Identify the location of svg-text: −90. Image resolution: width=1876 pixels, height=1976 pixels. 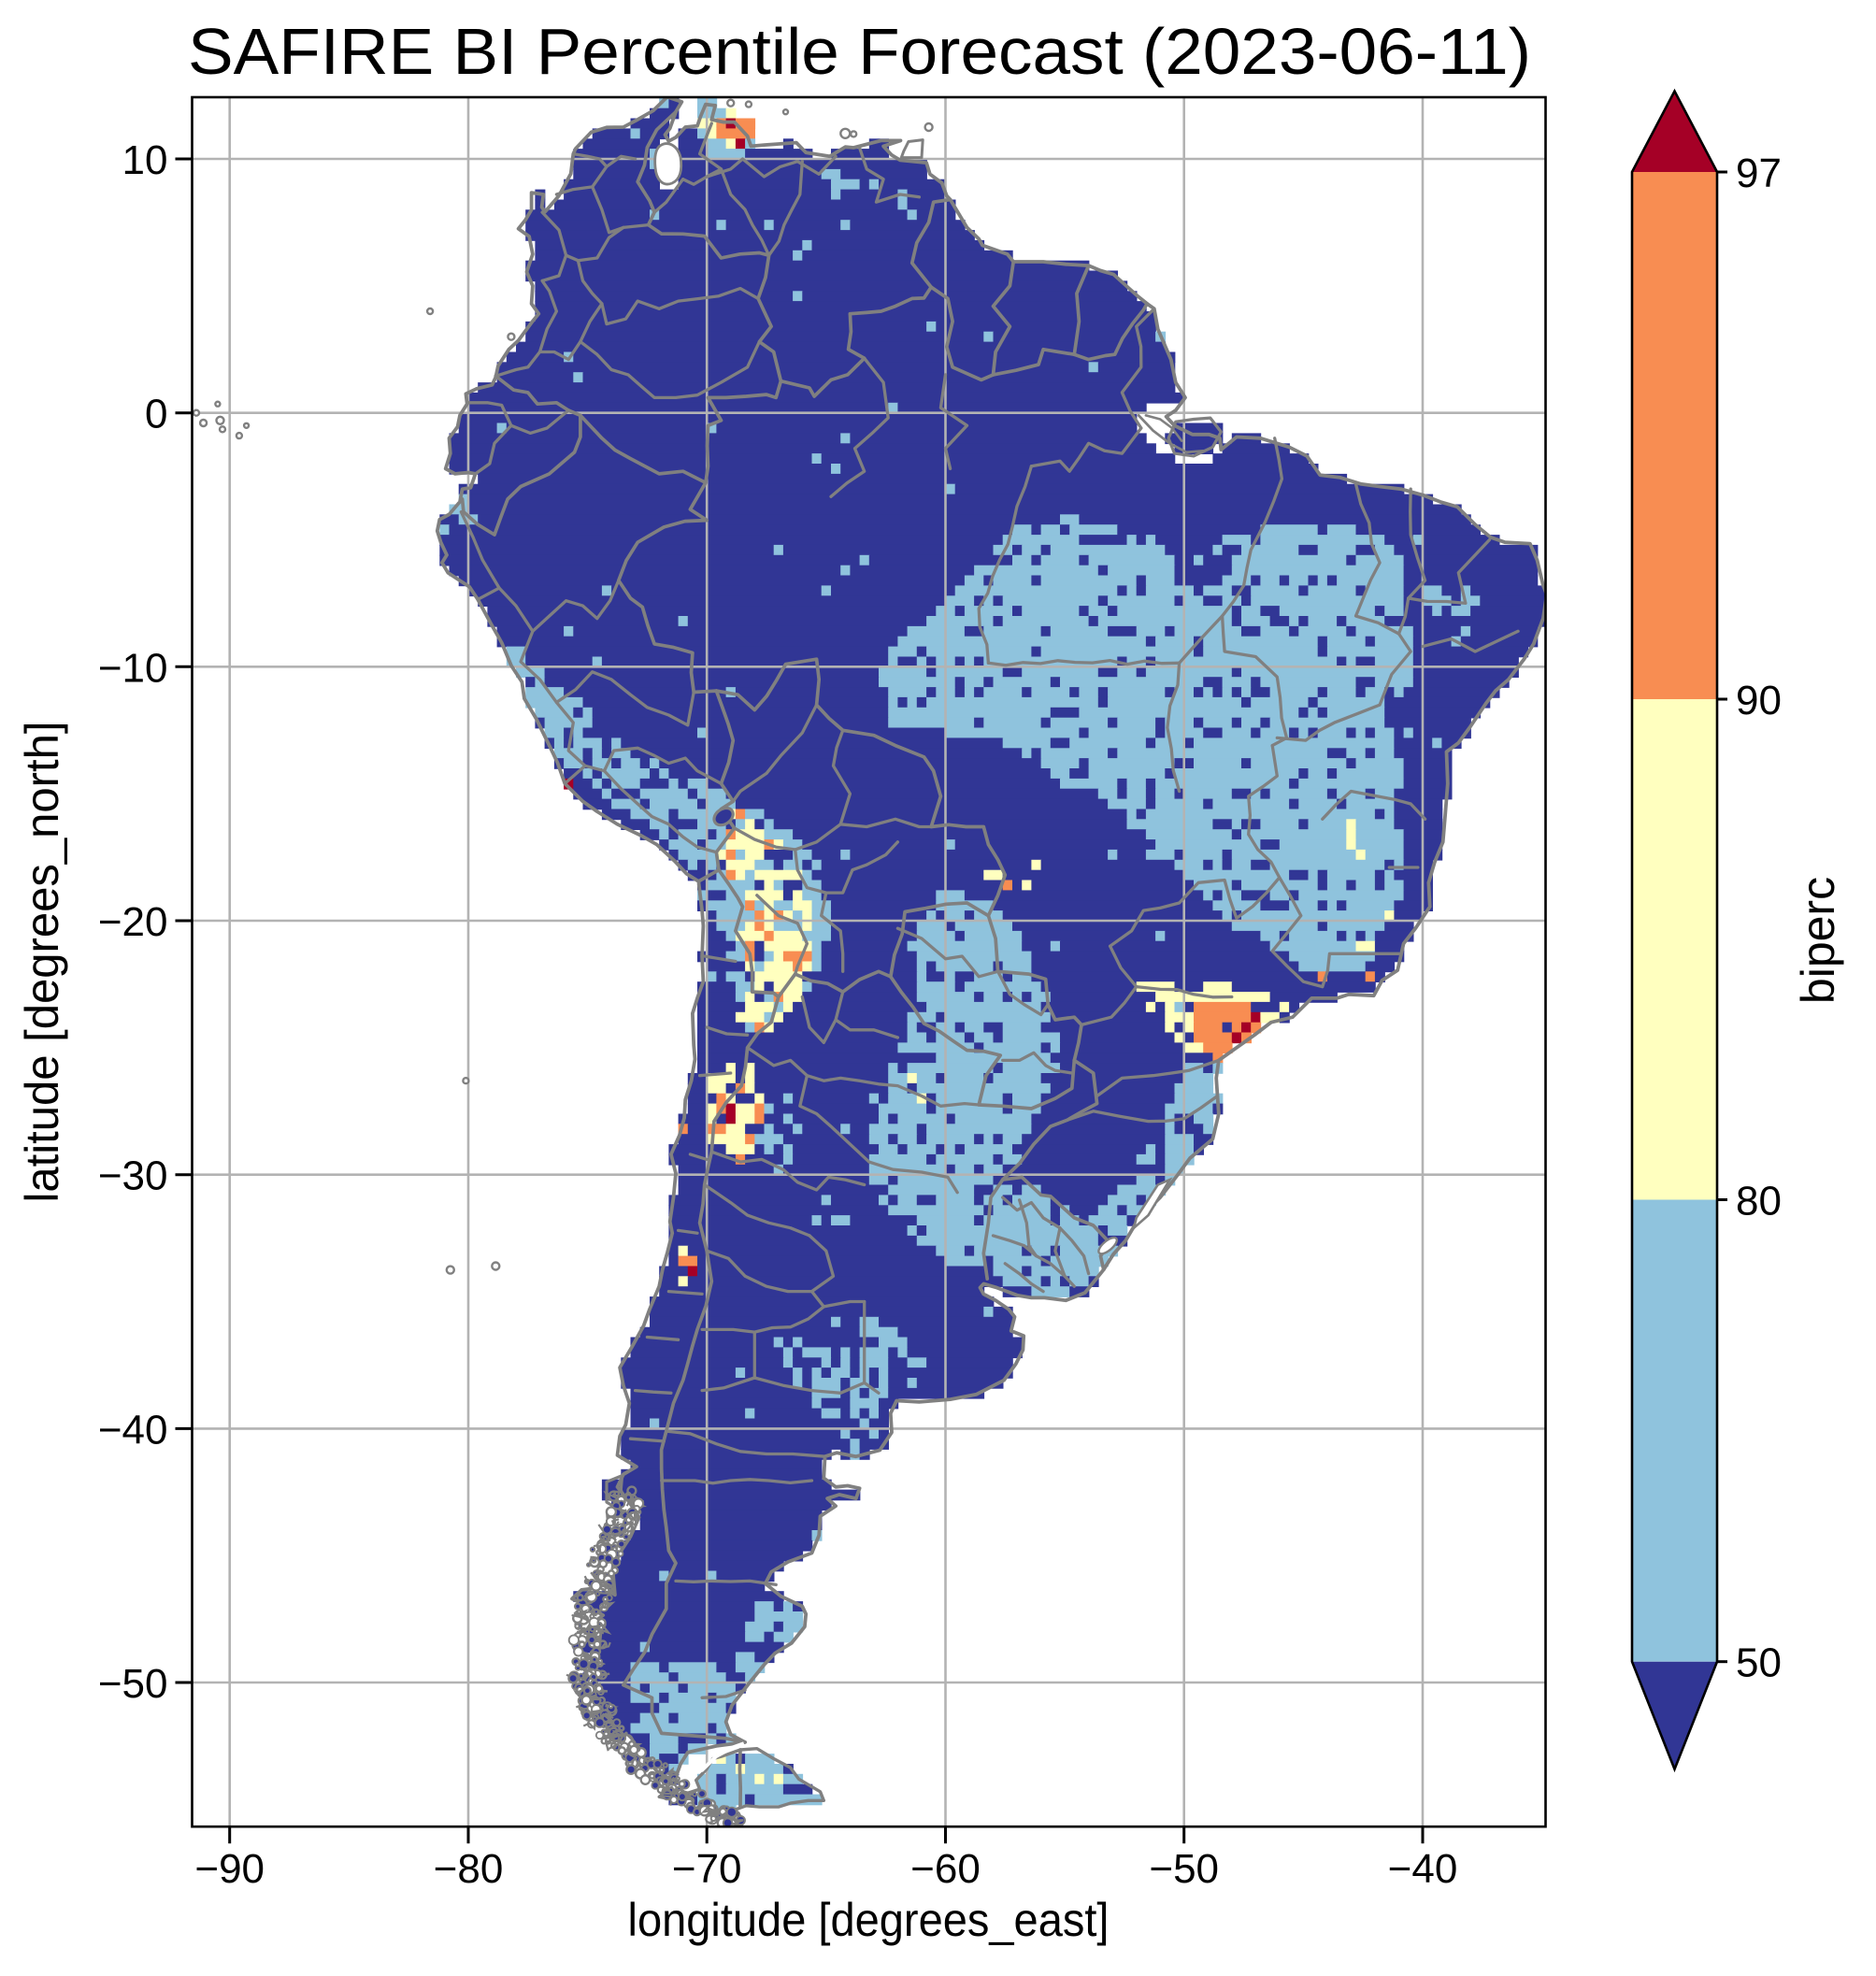
(230, 1869).